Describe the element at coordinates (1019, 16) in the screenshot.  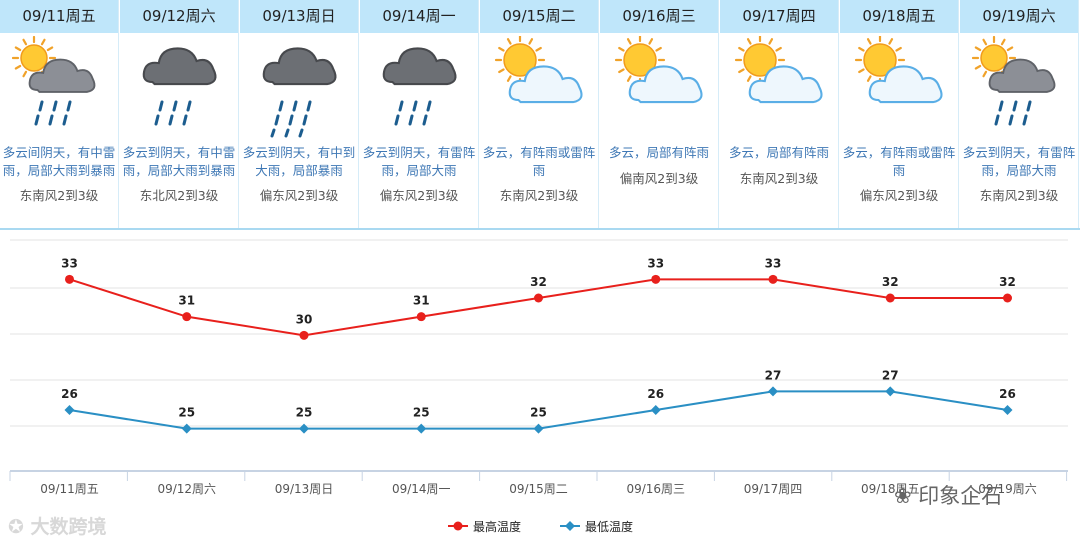
I see `day-date: 09/19周六` at that location.